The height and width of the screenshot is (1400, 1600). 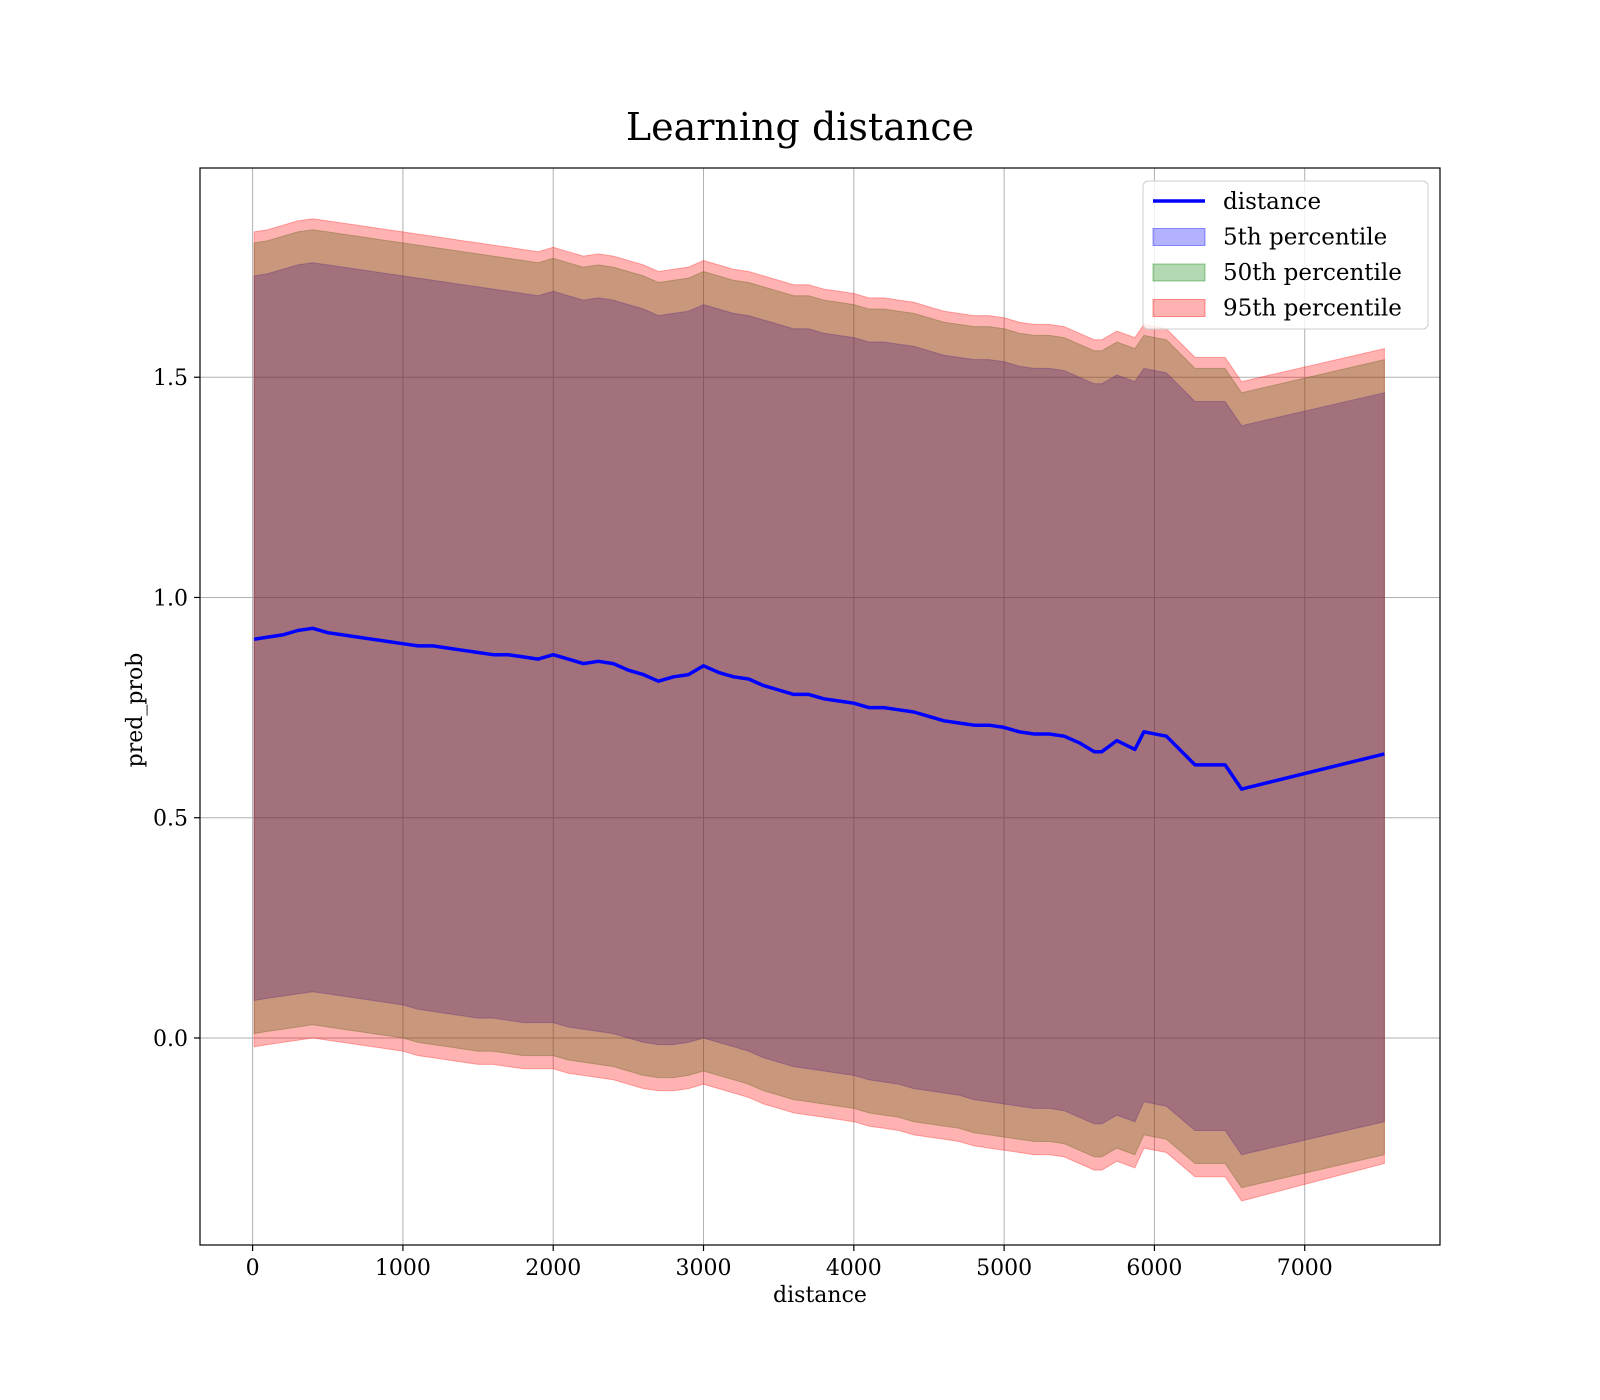 I want to click on y-axis-label: pred_prob, so click(x=135, y=710).